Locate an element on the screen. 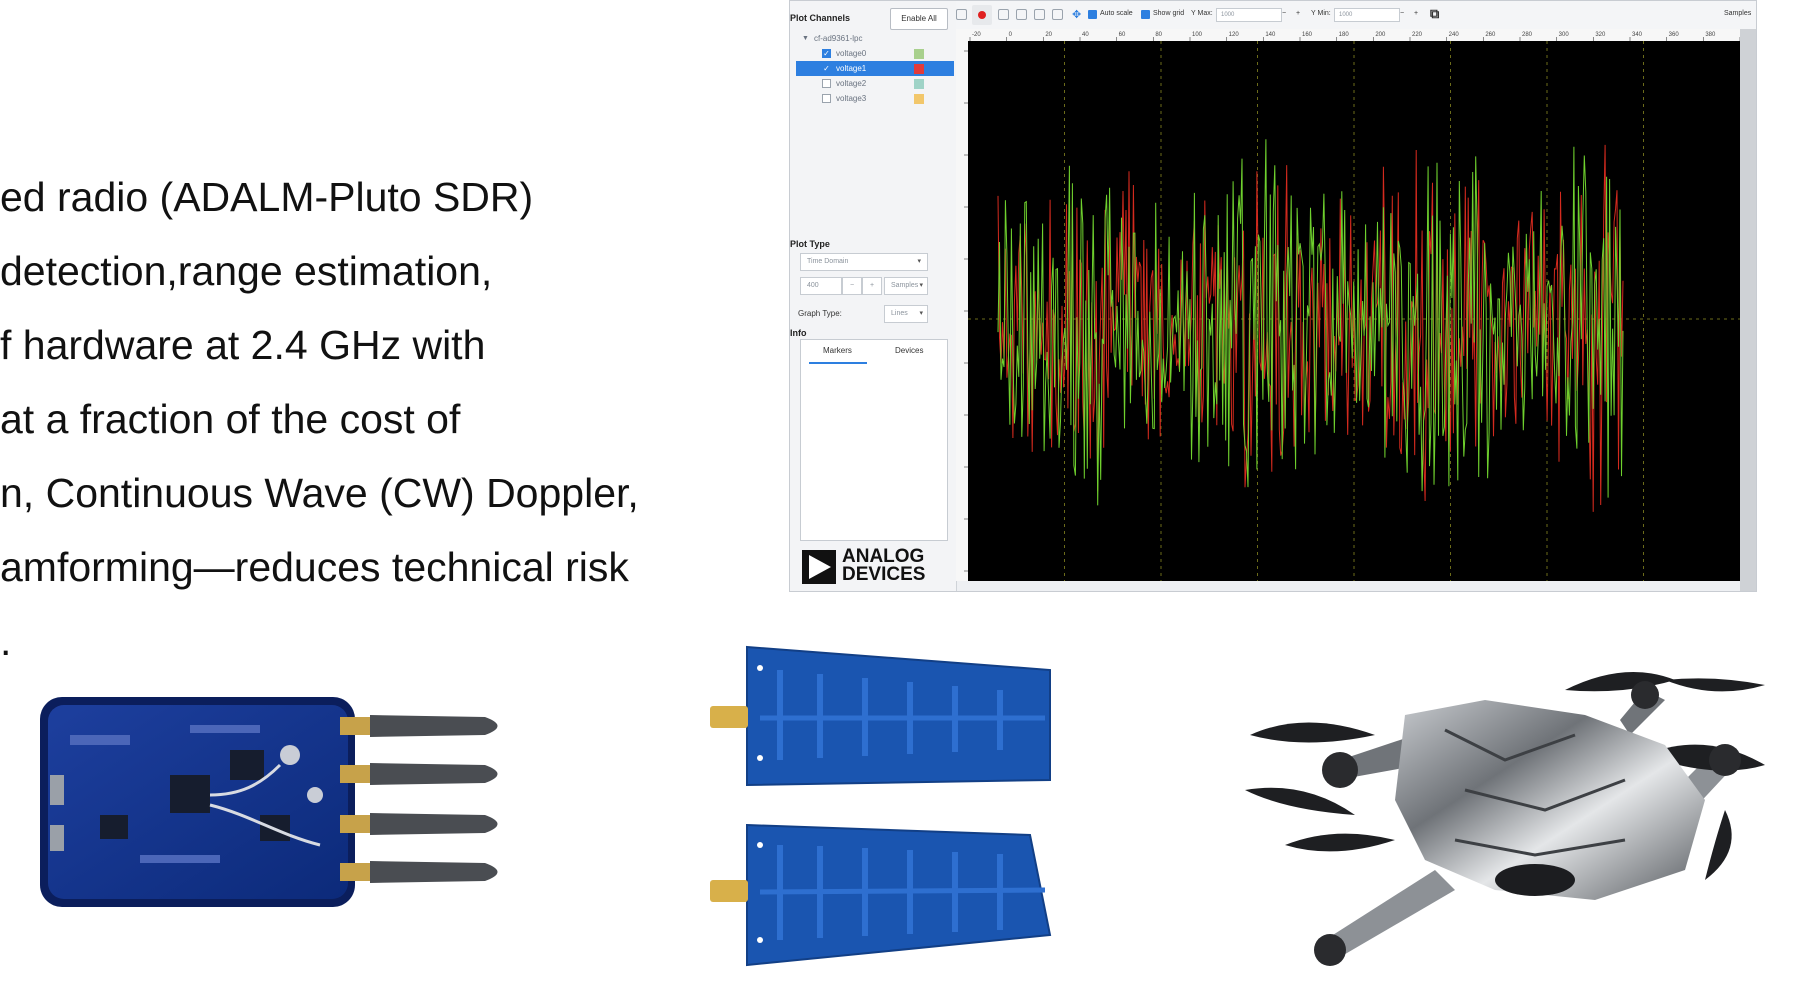 Image resolution: width=1816 pixels, height=999 pixels. tab-markers: Markers is located at coordinates (837, 350).